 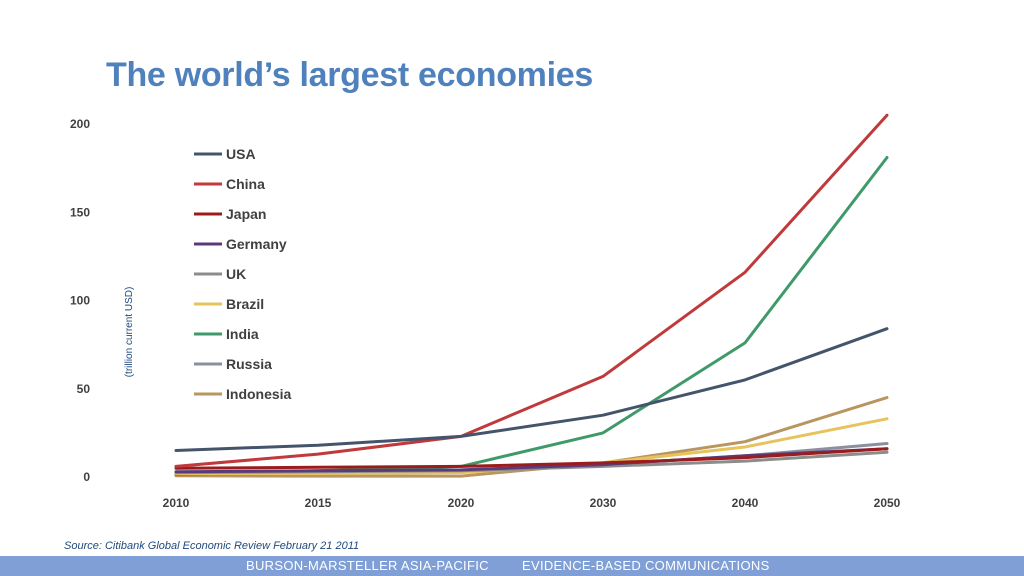 What do you see at coordinates (129, 332) in the screenshot?
I see `y-axis-label: (trillion current USD)` at bounding box center [129, 332].